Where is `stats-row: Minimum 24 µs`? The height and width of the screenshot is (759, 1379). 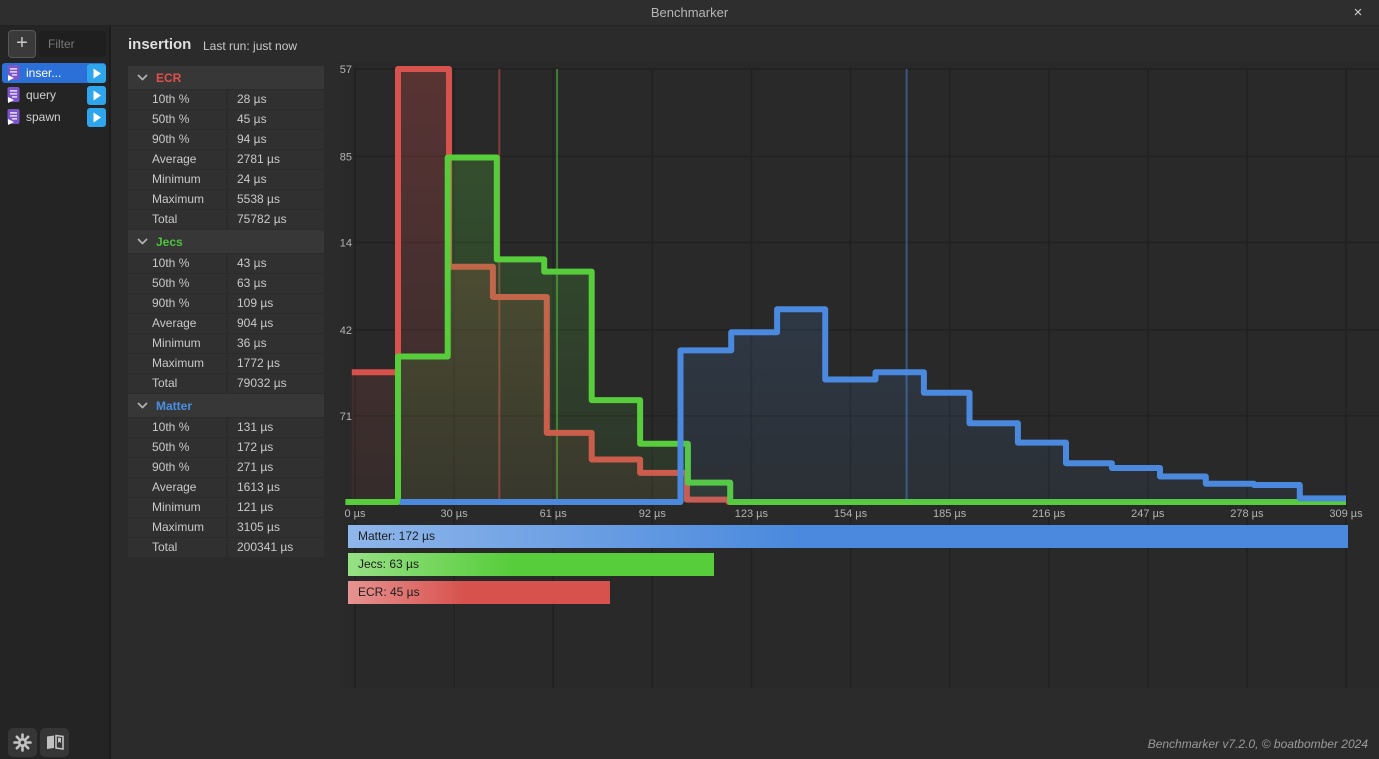 stats-row: Minimum 24 µs is located at coordinates (226, 179).